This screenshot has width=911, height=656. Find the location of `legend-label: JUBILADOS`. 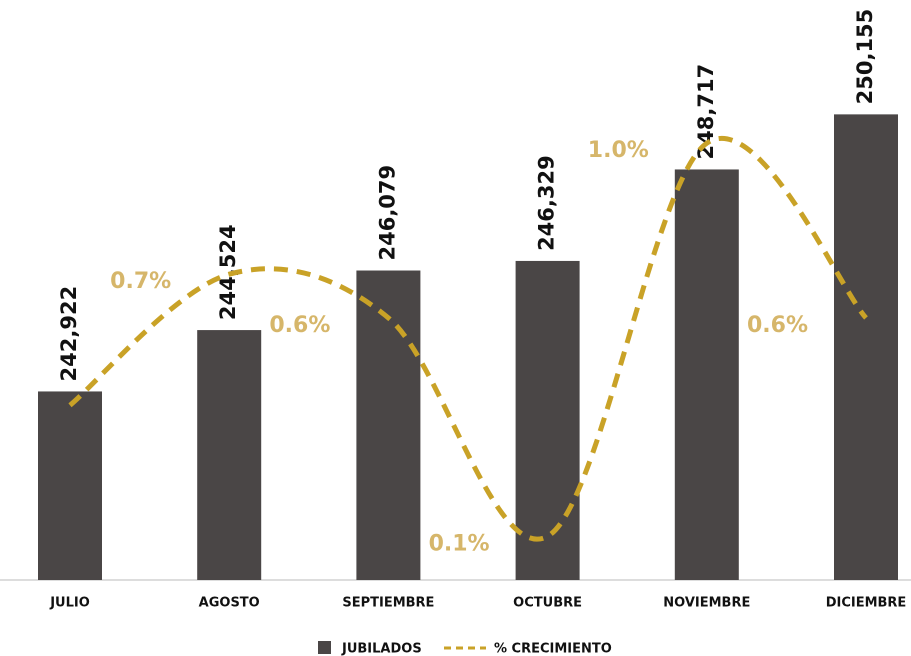

legend-label: JUBILADOS is located at coordinates (381, 649).